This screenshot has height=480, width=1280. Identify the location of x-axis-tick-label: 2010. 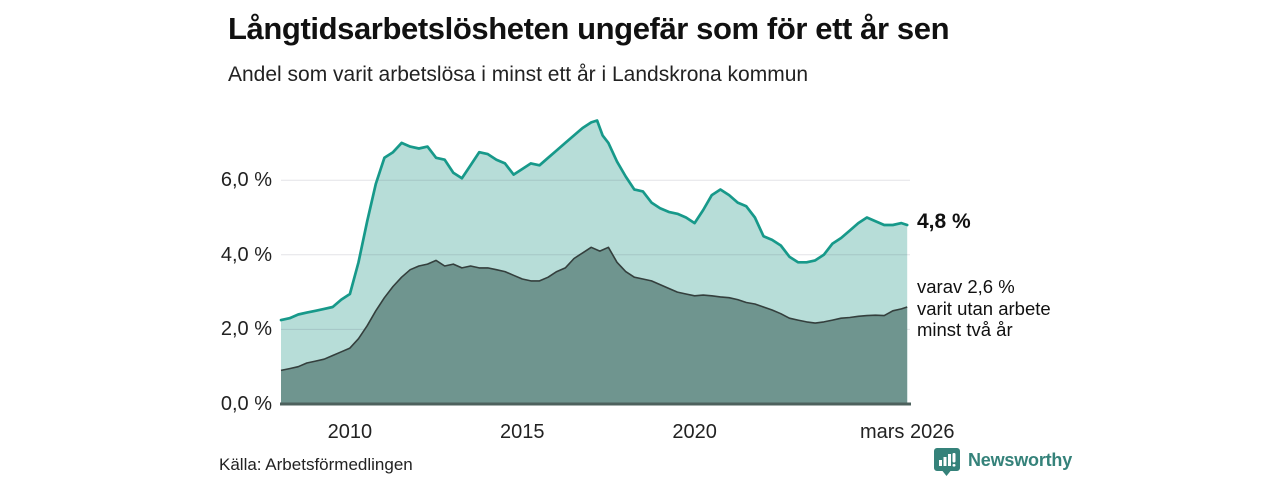
(350, 432).